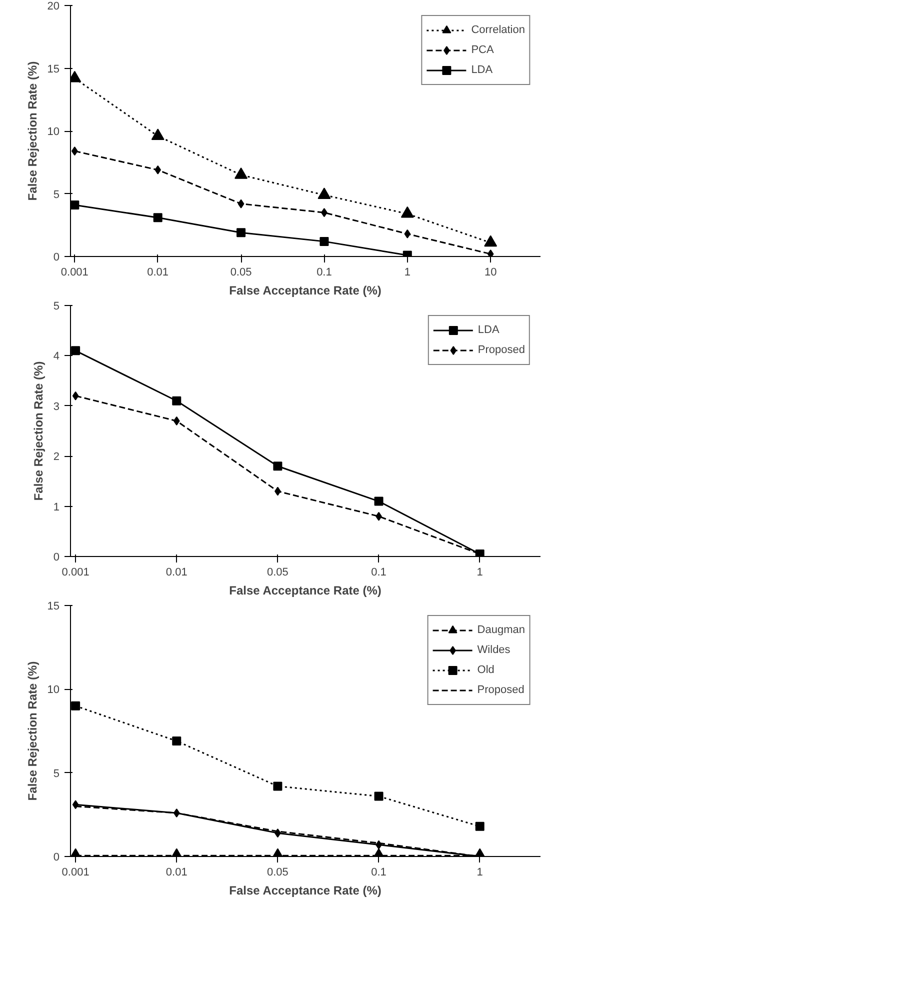  Describe the element at coordinates (56, 457) in the screenshot. I see `y-tick-label: 2` at that location.